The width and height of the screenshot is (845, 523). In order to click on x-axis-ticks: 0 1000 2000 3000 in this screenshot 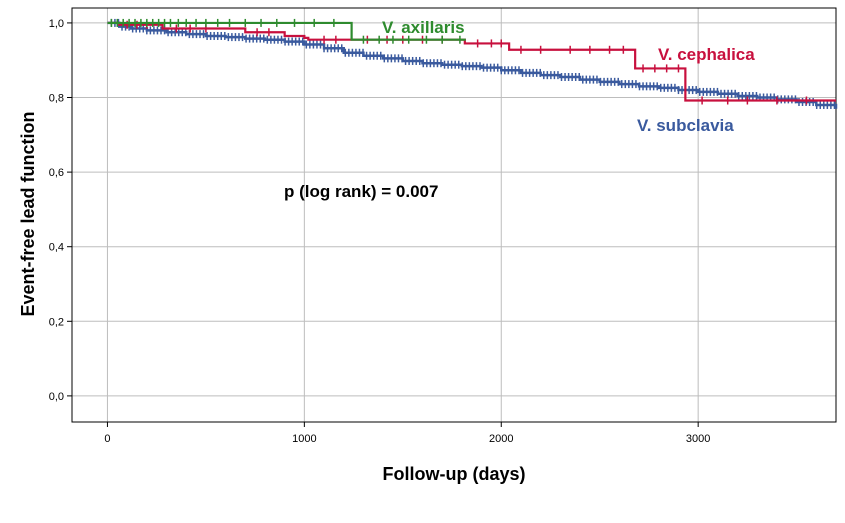, I will do `click(407, 433)`.